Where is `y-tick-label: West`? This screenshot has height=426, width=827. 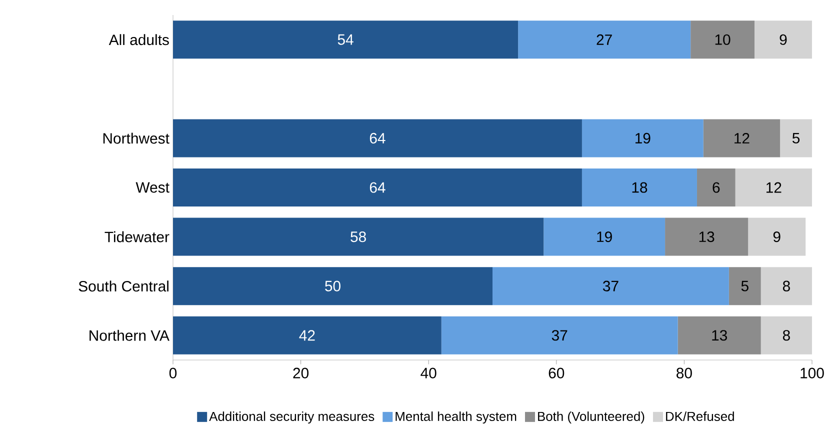 y-tick-label: West is located at coordinates (153, 187).